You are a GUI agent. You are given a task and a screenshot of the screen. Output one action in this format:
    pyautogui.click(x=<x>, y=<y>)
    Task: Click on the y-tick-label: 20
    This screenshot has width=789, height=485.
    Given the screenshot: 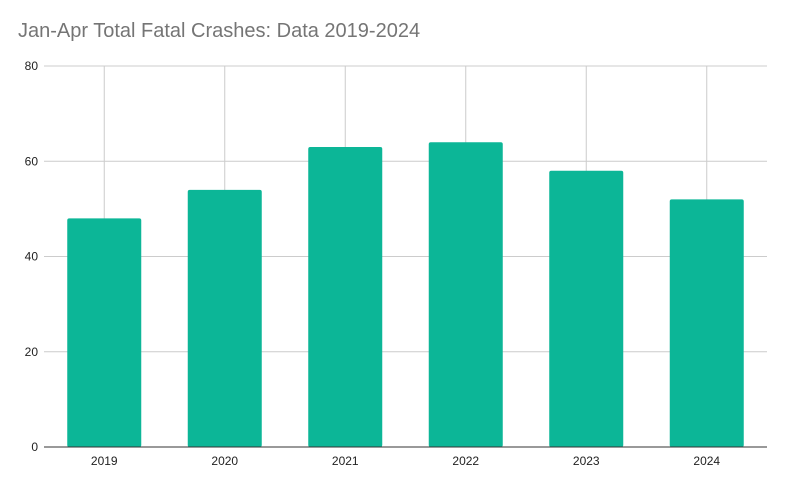 What is the action you would take?
    pyautogui.click(x=32, y=352)
    